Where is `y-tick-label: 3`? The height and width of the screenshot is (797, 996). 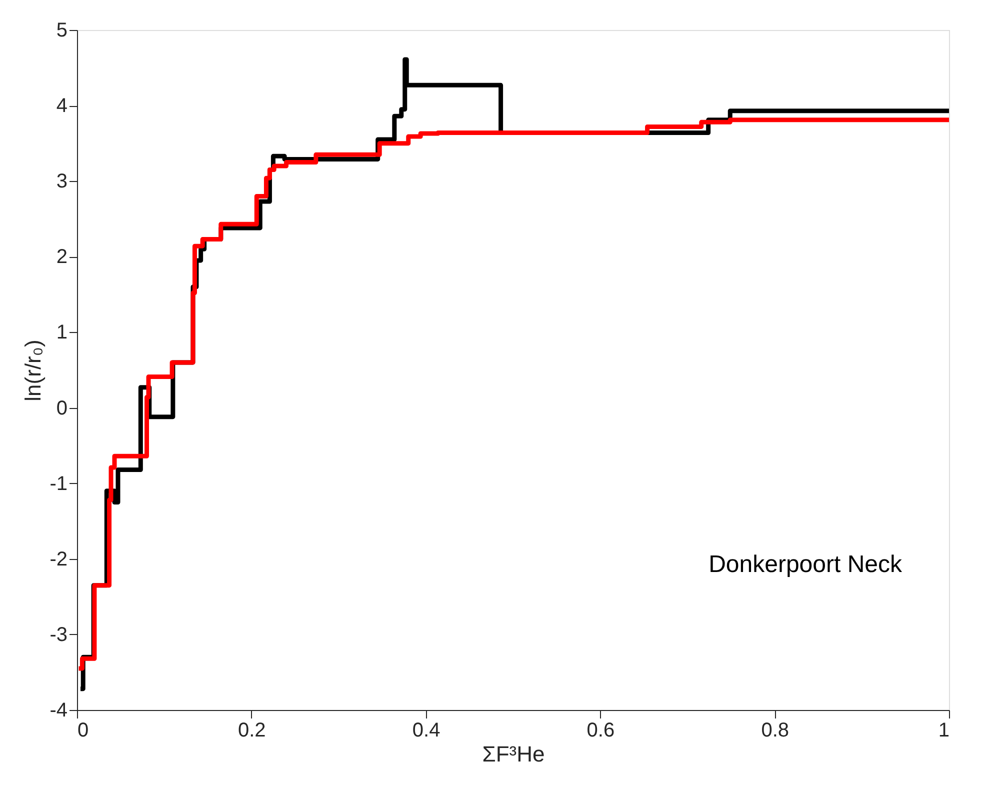 y-tick-label: 3 is located at coordinates (62, 181).